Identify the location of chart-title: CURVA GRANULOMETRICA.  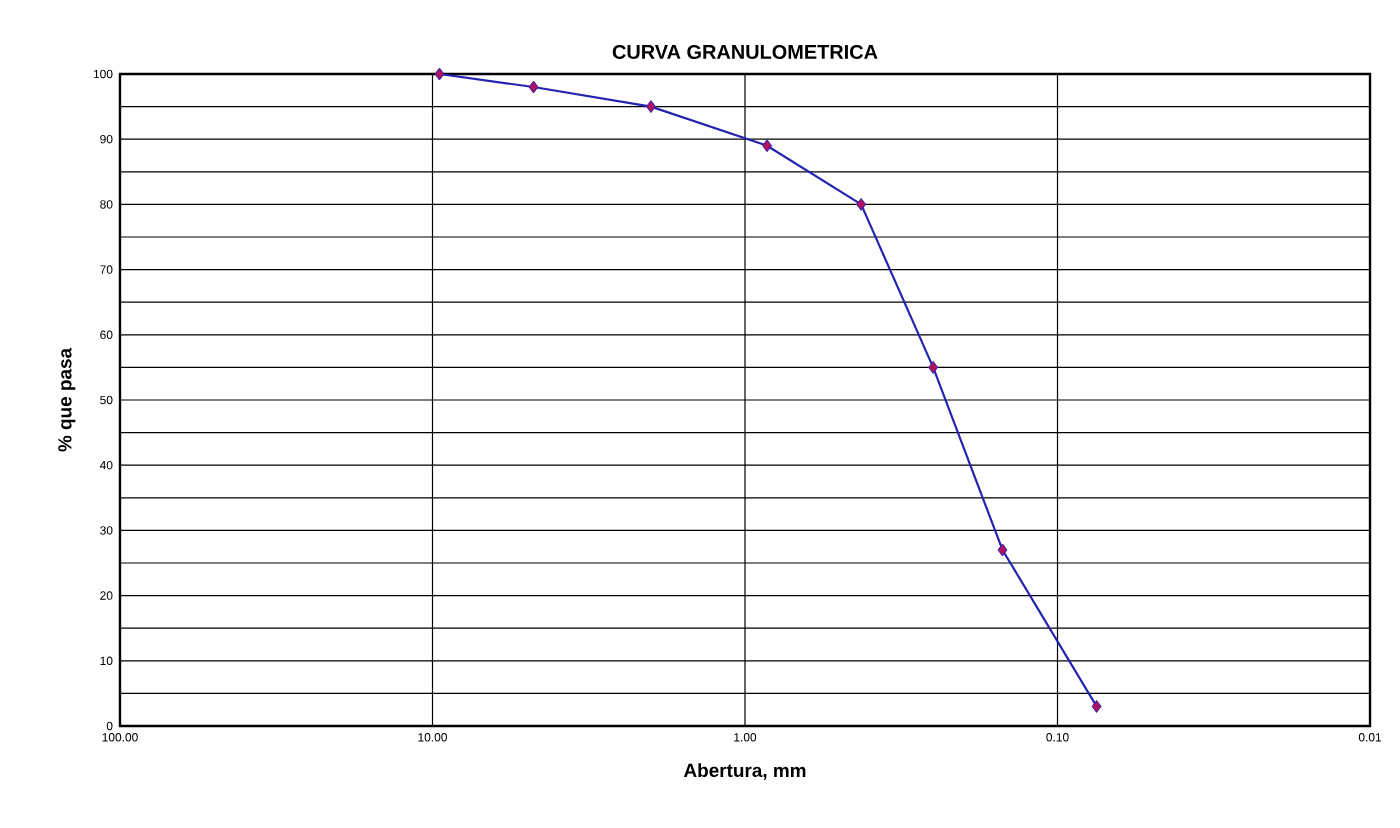
(745, 51).